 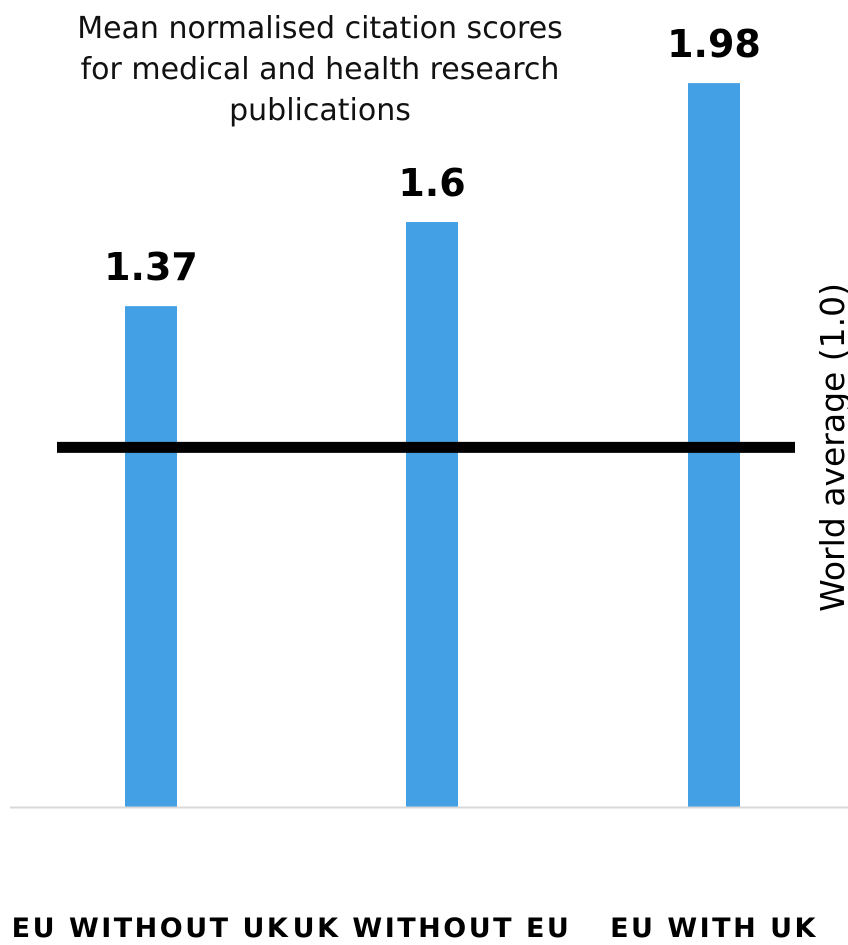 What do you see at coordinates (151, 928) in the screenshot?
I see `x-tick-label-1: EU WITHOUT UK` at bounding box center [151, 928].